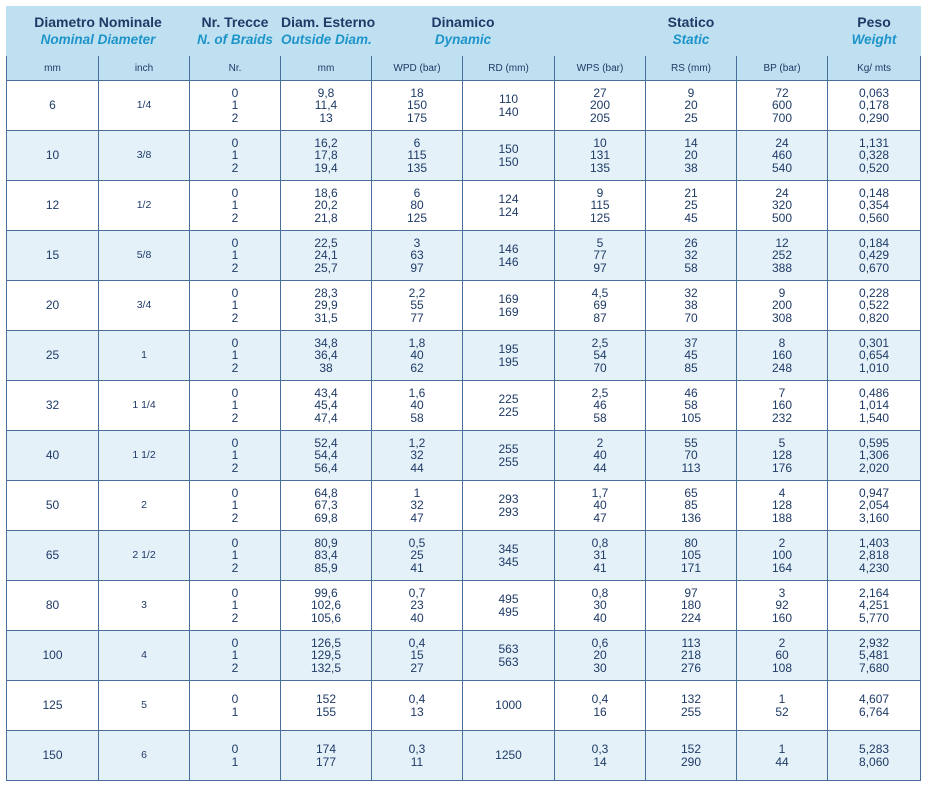  What do you see at coordinates (326, 405) in the screenshot?
I see `cell-od: 43,4 45,4 47,4` at bounding box center [326, 405].